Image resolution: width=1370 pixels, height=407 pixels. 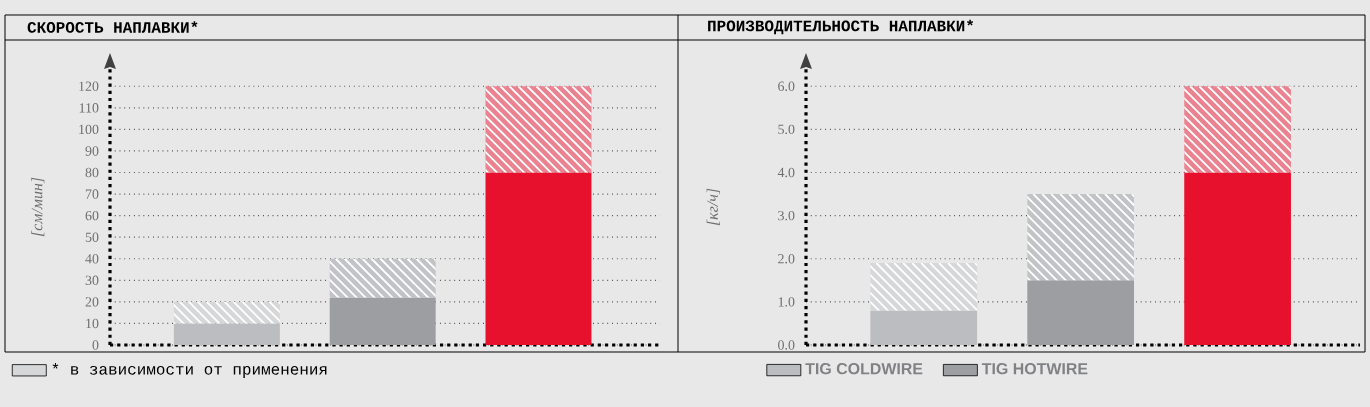 I want to click on y-tick-label: 4.0, so click(x=786, y=172).